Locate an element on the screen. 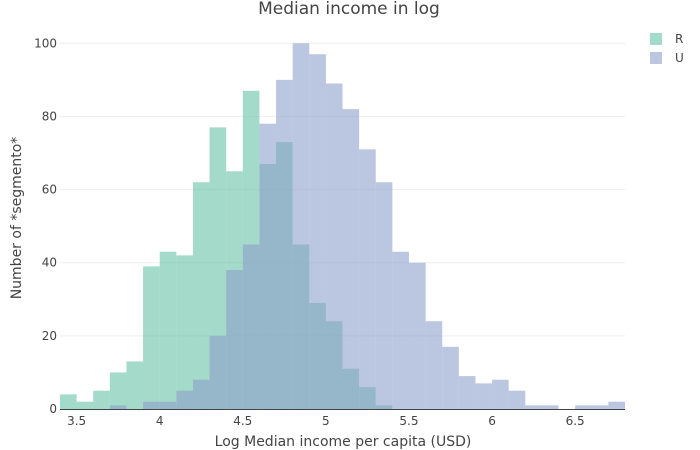  x-tick-label: 5 is located at coordinates (326, 421).